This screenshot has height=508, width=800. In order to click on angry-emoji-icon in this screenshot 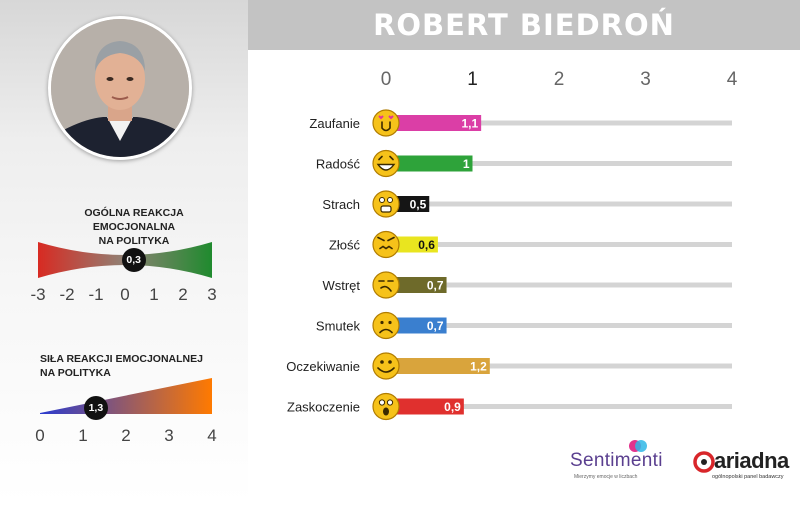, I will do `click(386, 244)`.